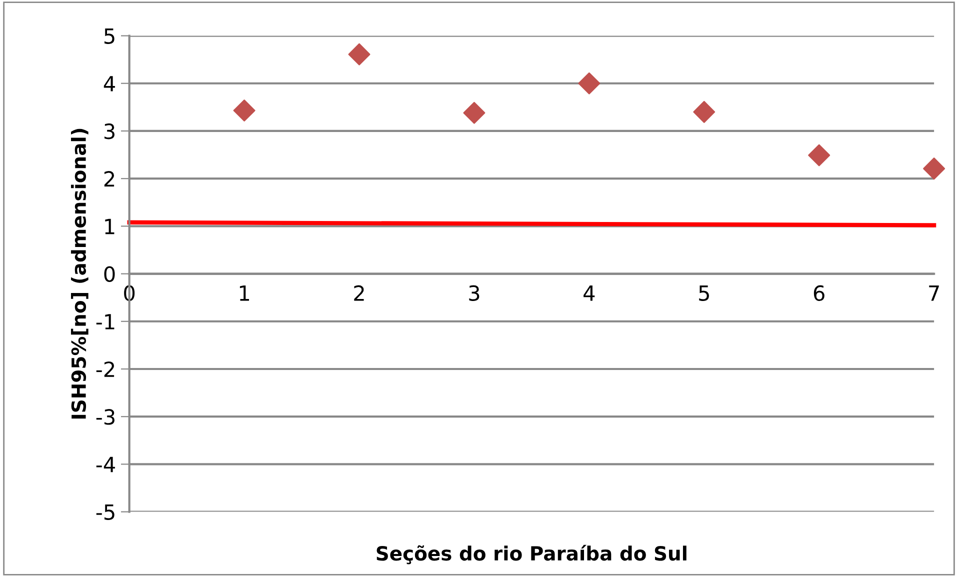 The image size is (958, 577). What do you see at coordinates (109, 84) in the screenshot?
I see `y-tick-label: 4` at bounding box center [109, 84].